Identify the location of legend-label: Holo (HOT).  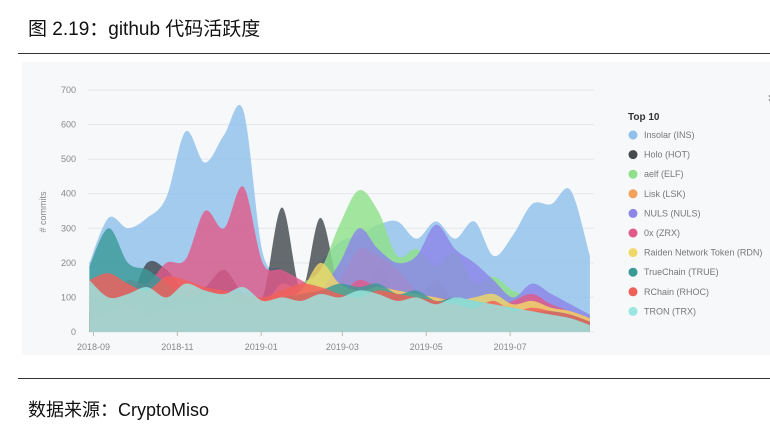
(667, 155).